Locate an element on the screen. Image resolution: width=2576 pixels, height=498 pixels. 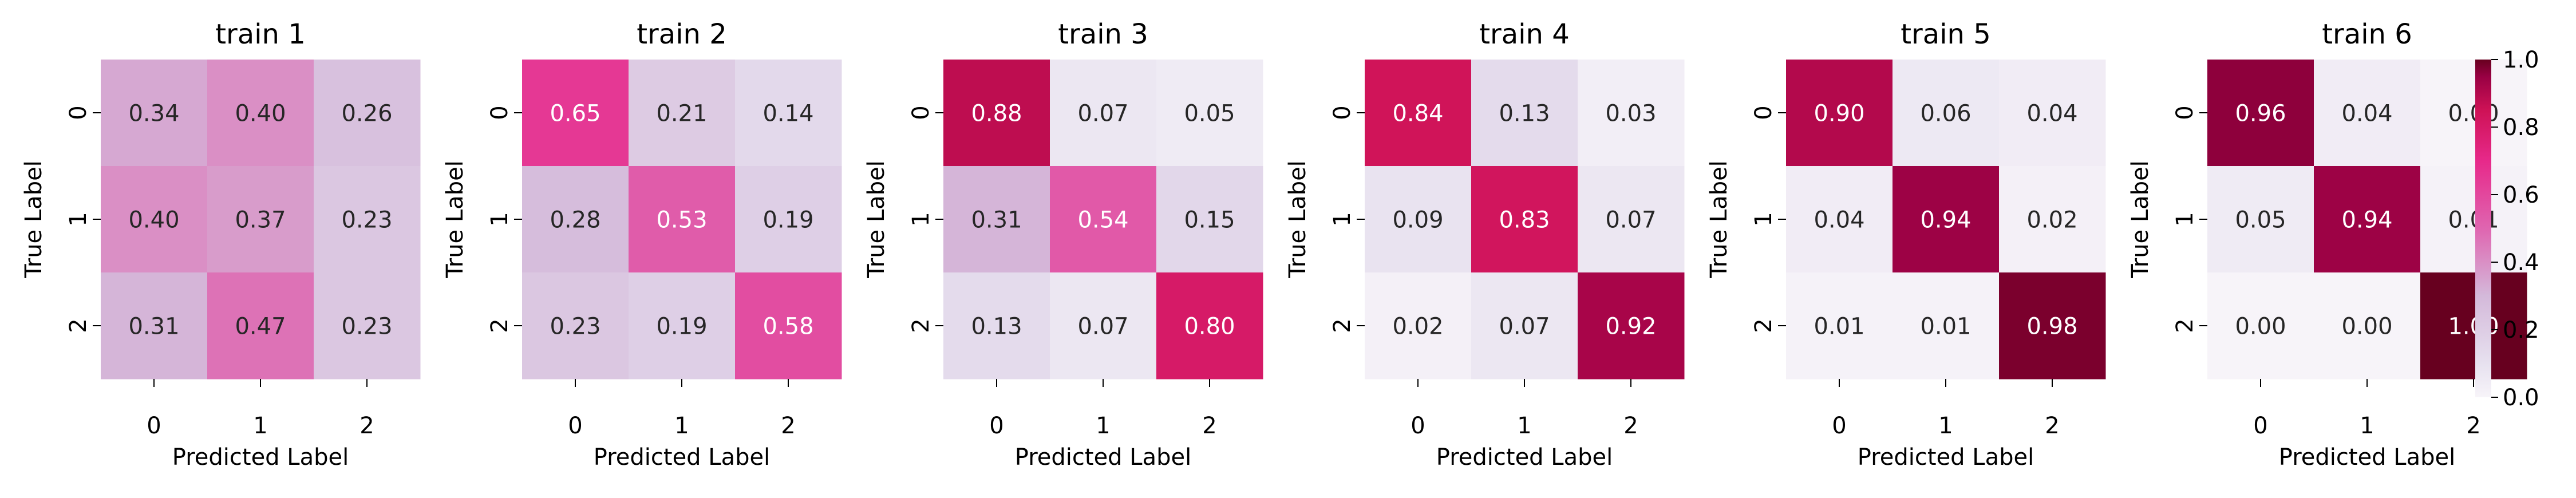
cell-value-label: 0.47 is located at coordinates (260, 326).